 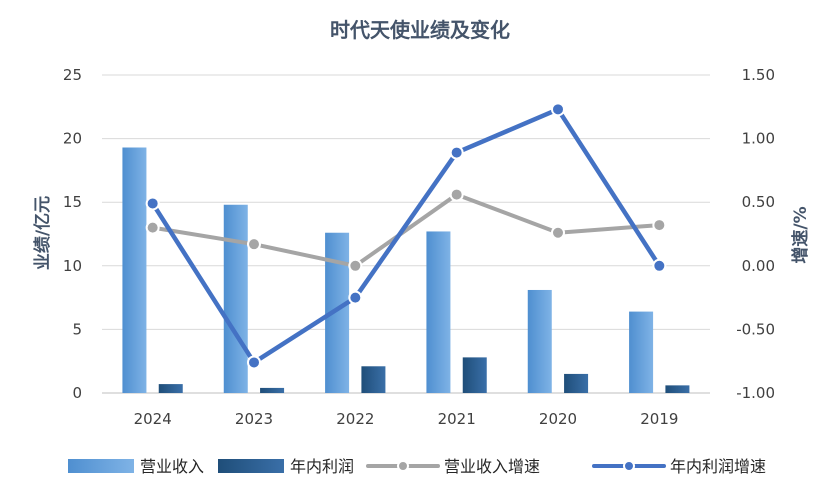 What do you see at coordinates (406, 230) in the screenshot?
I see `line-revenue-growth` at bounding box center [406, 230].